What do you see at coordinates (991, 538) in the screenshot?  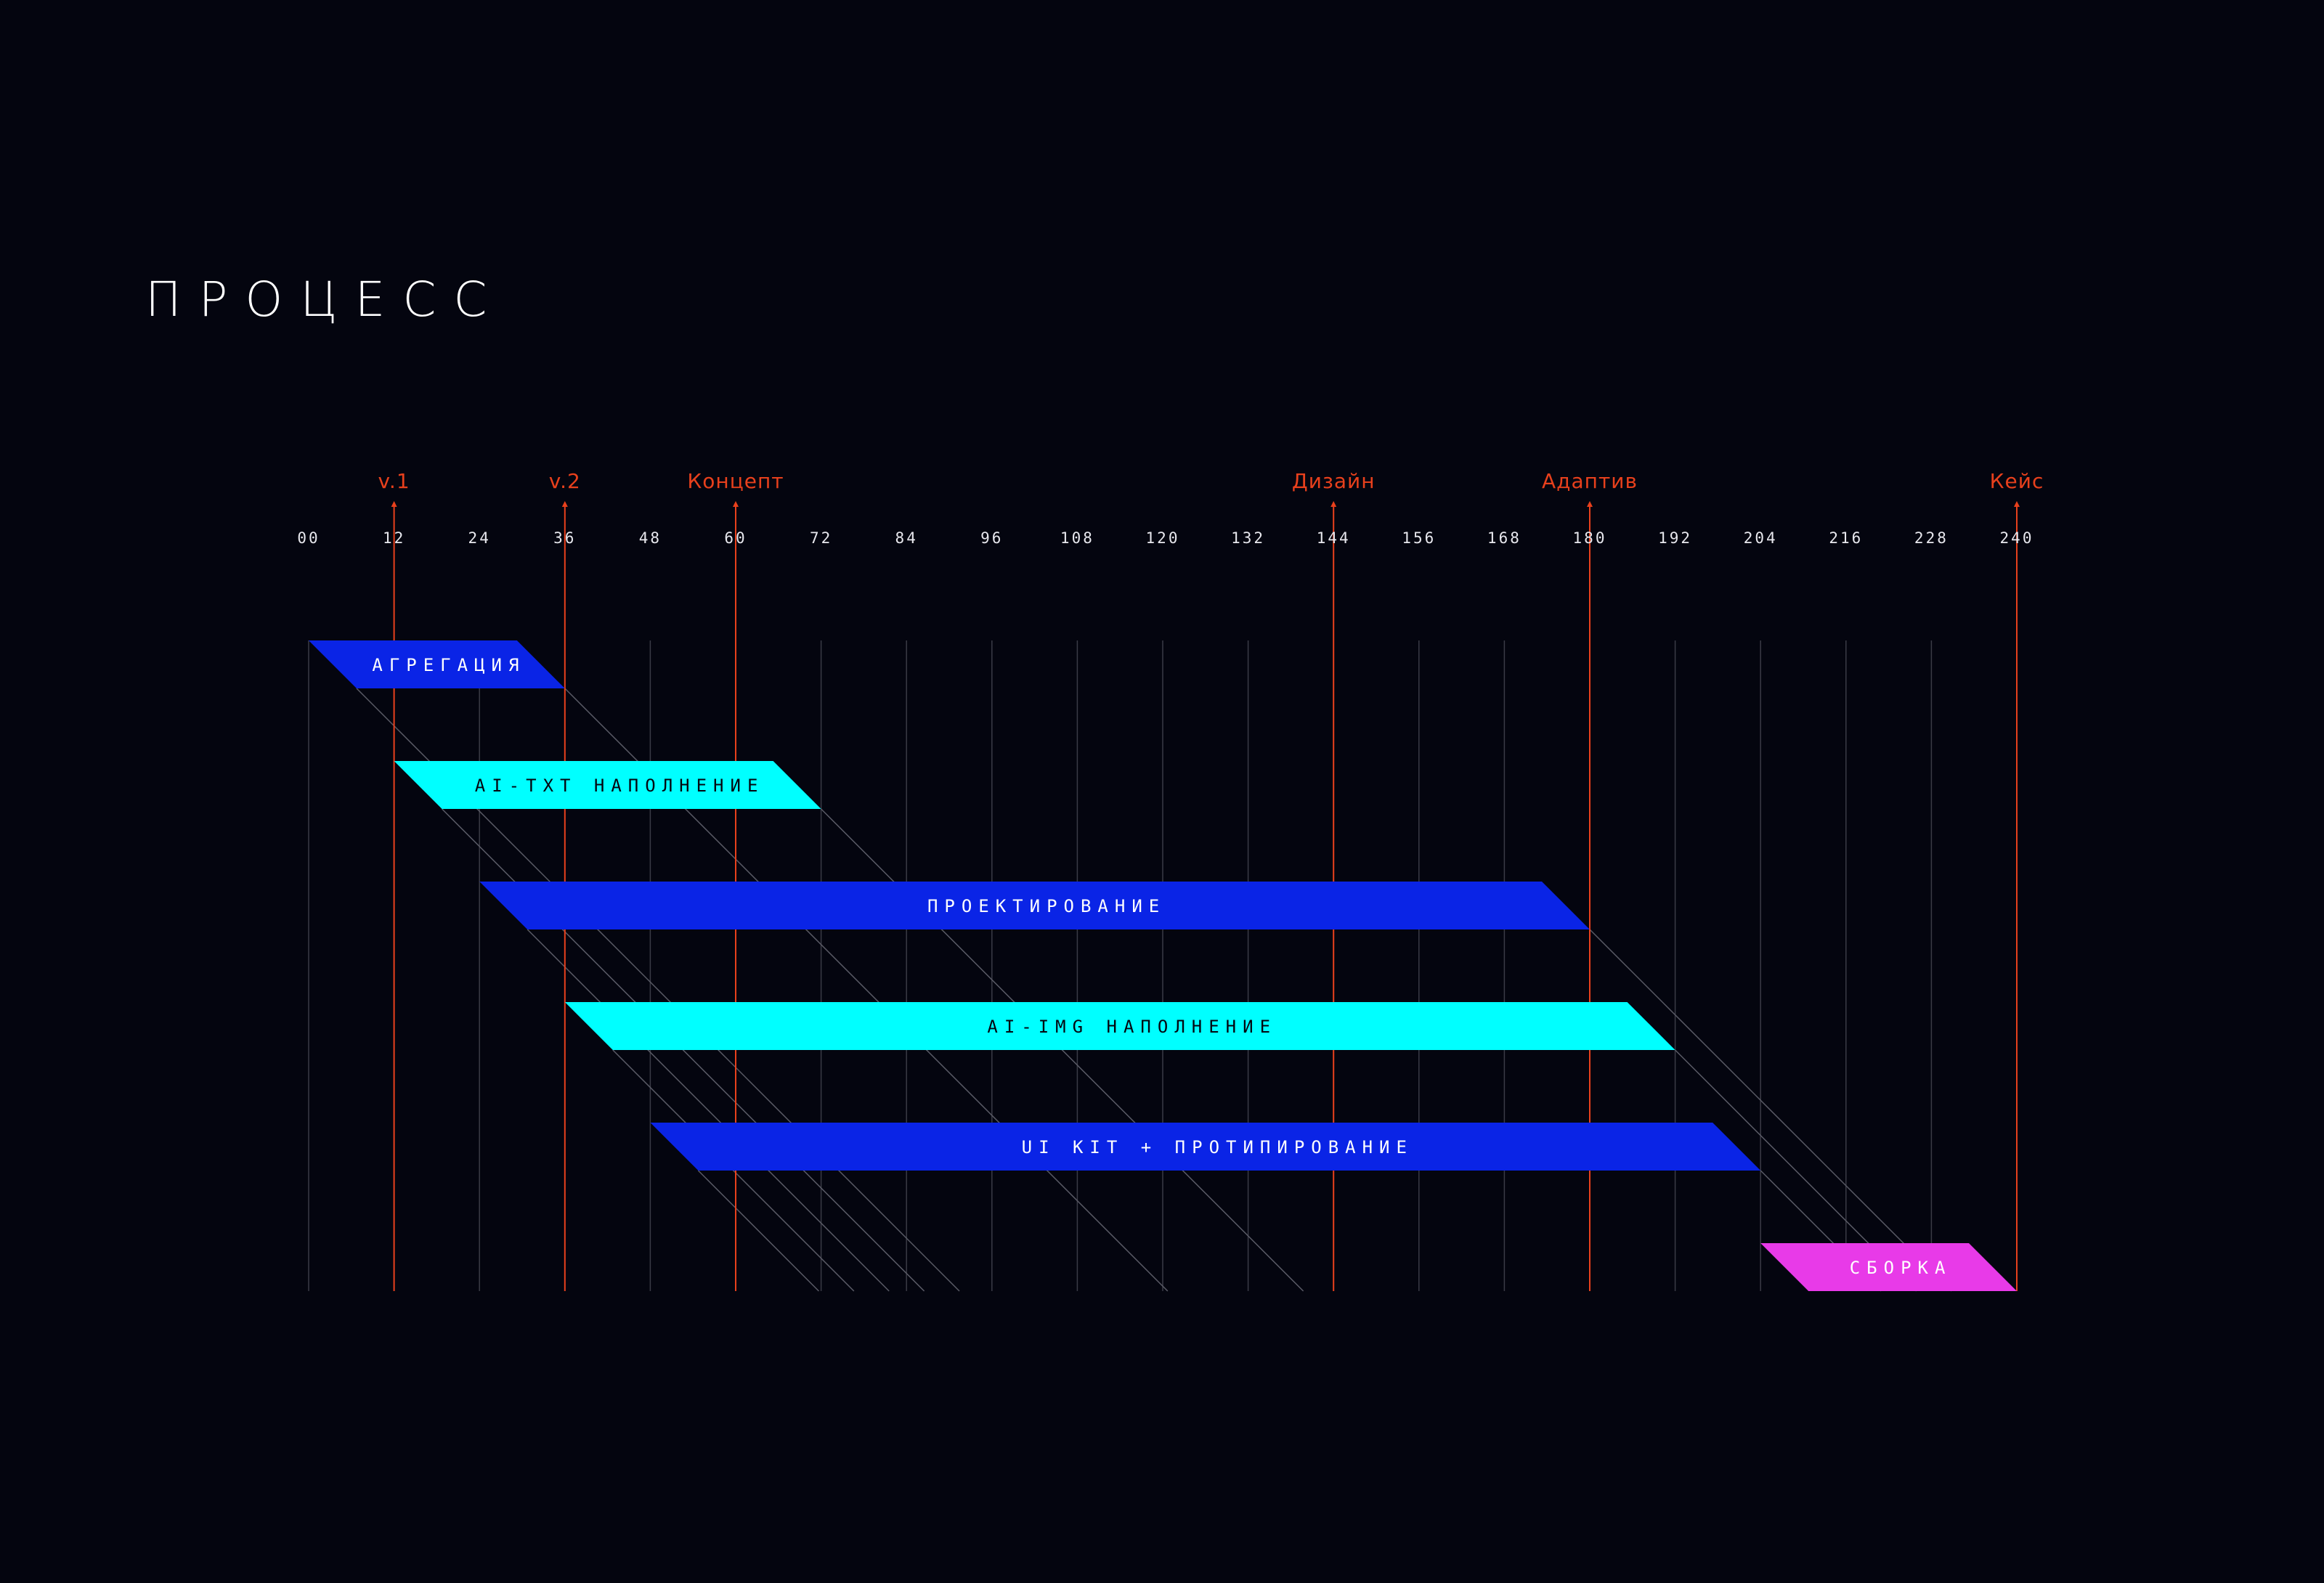 I see `x-tick-label: 96` at bounding box center [991, 538].